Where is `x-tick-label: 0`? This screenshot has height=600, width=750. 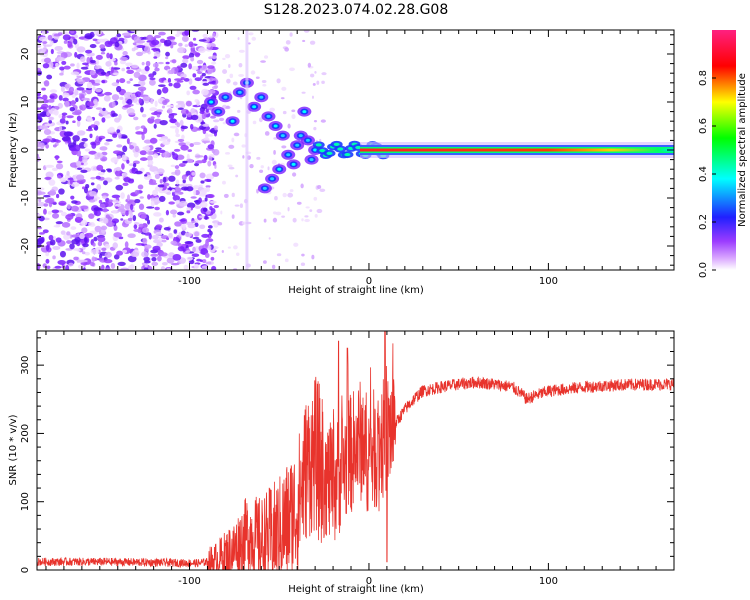 x-tick-label: 0 is located at coordinates (369, 281).